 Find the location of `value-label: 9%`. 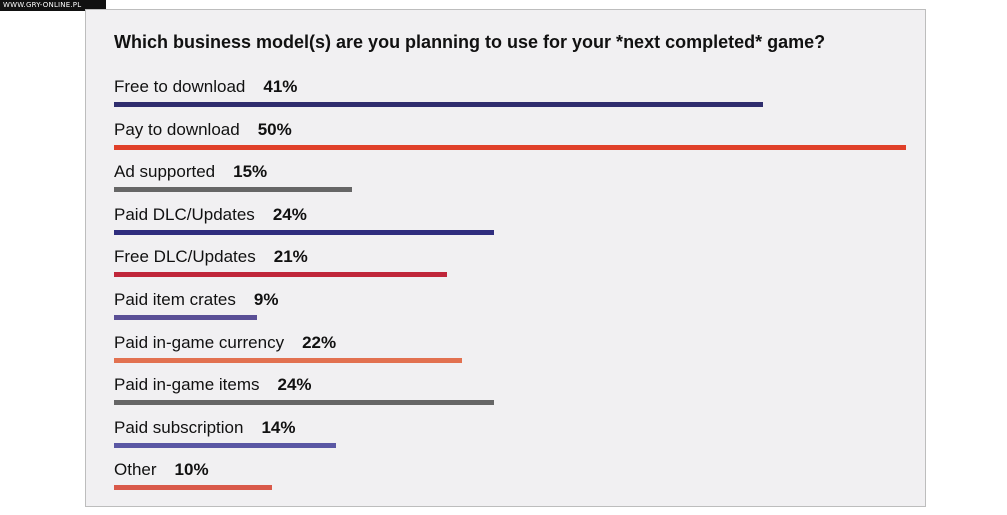

value-label: 9% is located at coordinates (266, 299).